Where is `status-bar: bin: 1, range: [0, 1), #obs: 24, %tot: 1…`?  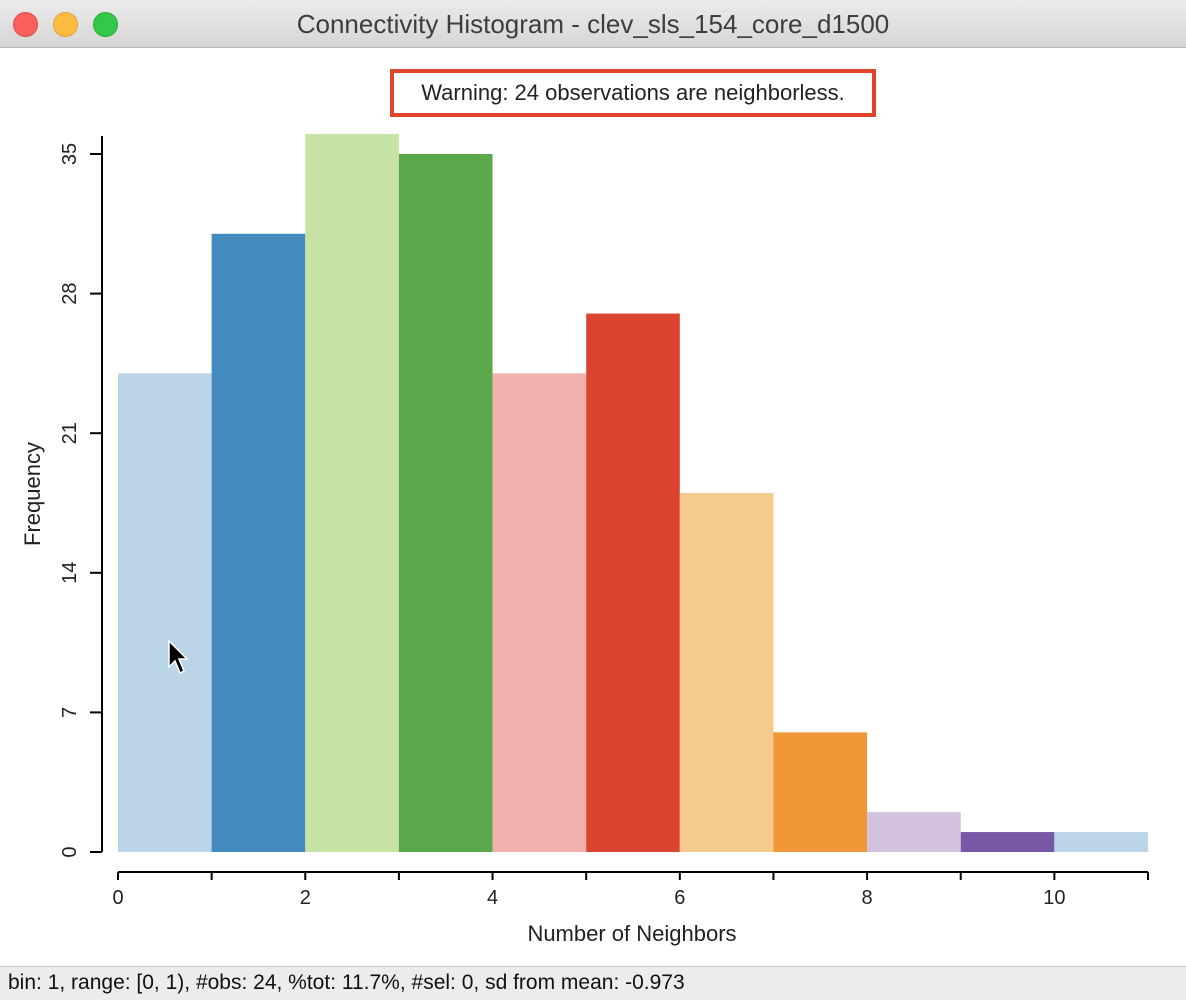
status-bar: bin: 1, range: [0, 1), #obs: 24, %tot: 1… is located at coordinates (593, 983).